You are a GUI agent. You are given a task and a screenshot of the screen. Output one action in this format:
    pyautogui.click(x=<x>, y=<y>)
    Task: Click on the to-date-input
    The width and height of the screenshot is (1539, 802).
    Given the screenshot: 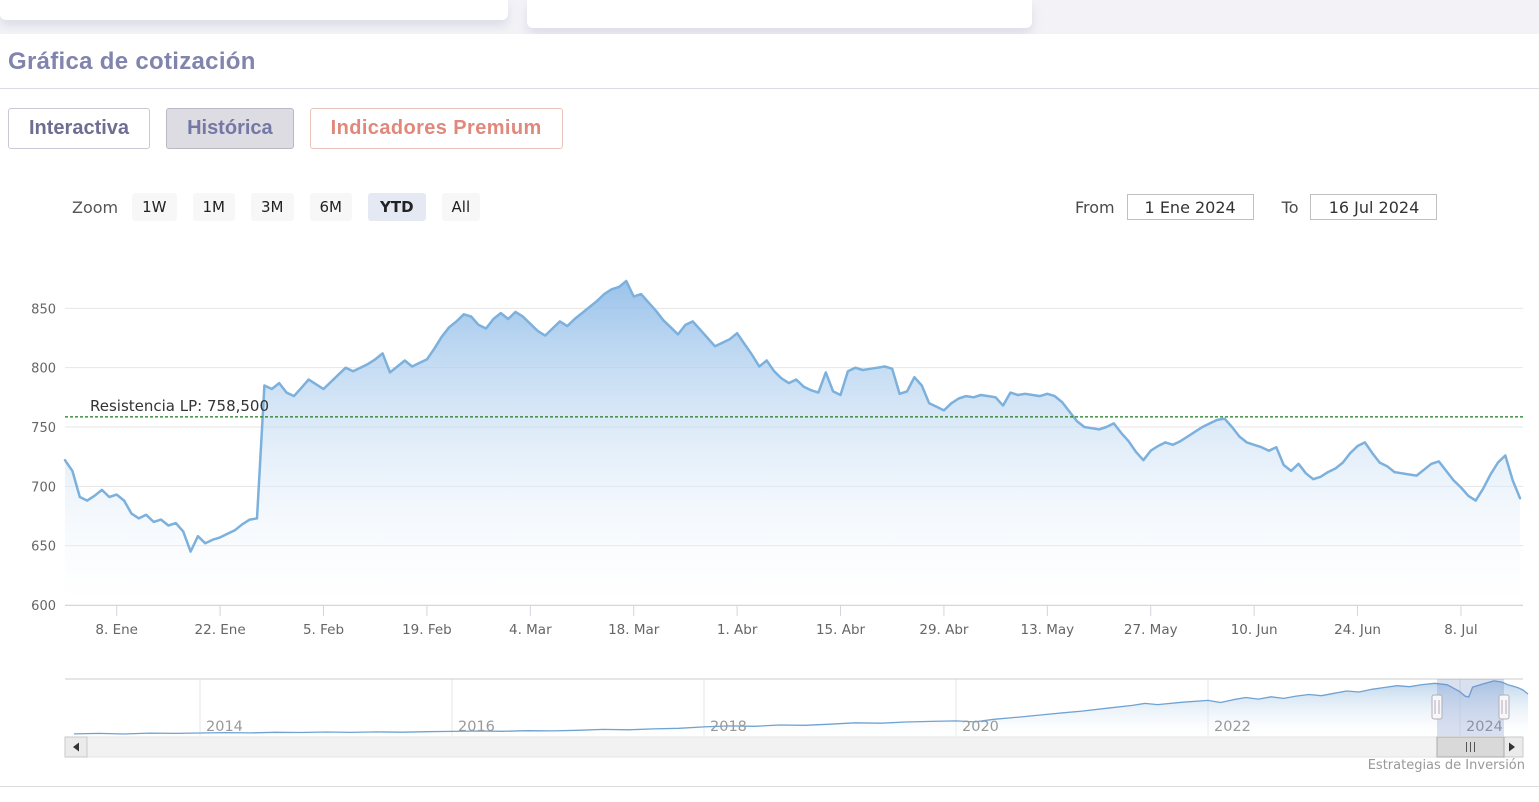 What is the action you would take?
    pyautogui.click(x=1374, y=207)
    